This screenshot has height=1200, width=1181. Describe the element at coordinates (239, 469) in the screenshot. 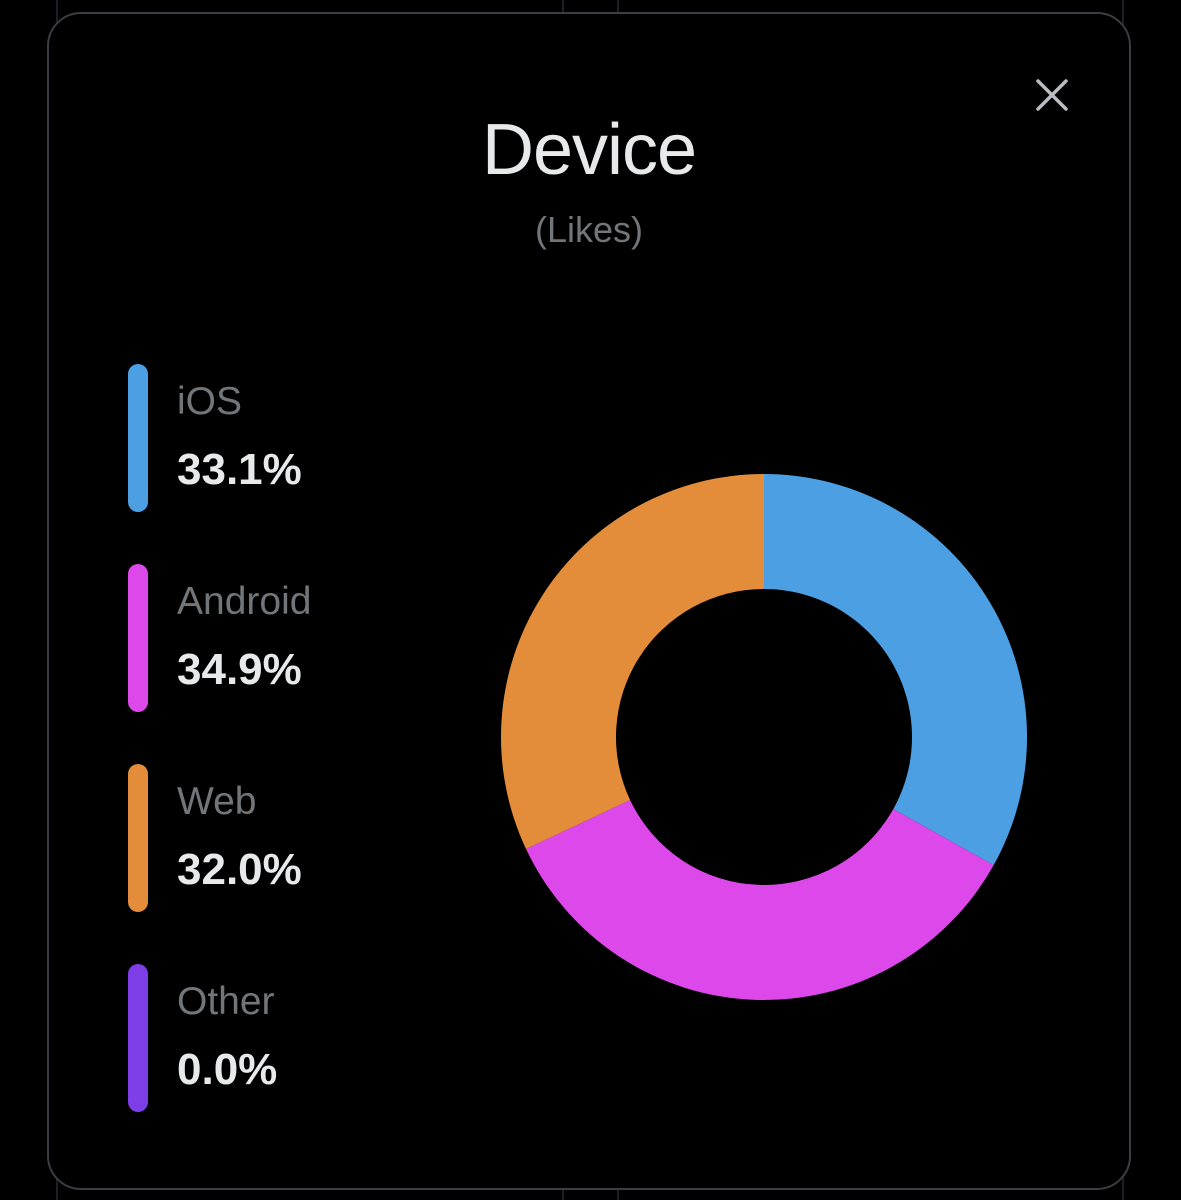

I see `legend-value-ios: 33.1%` at that location.